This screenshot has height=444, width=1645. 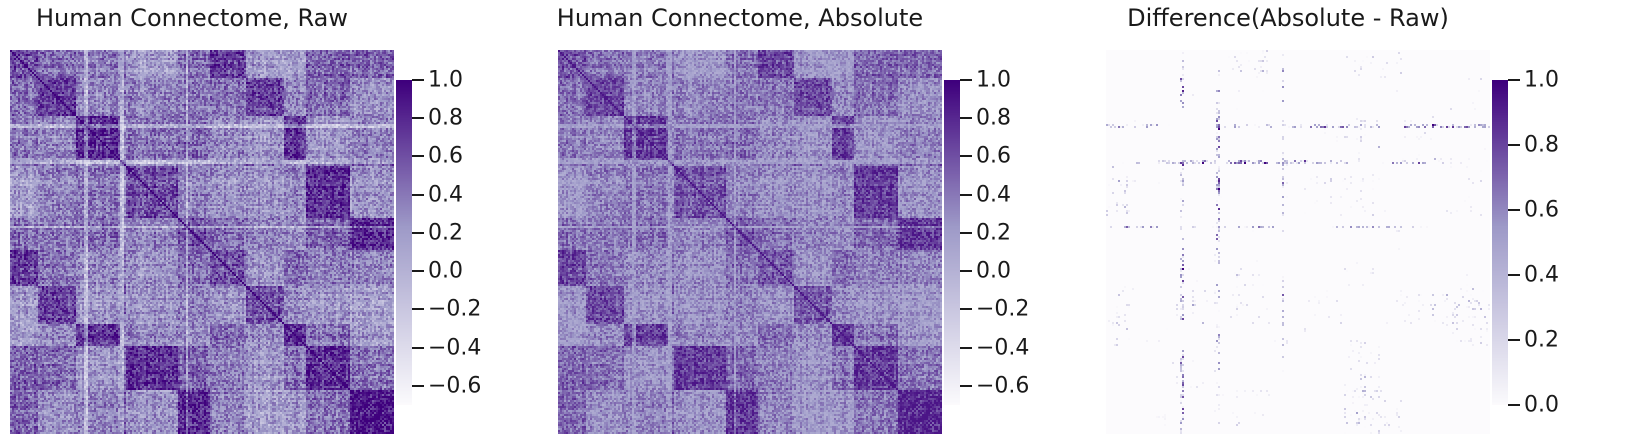 What do you see at coordinates (192, 18) in the screenshot?
I see `panel-1-title: Human Connectome, Raw` at bounding box center [192, 18].